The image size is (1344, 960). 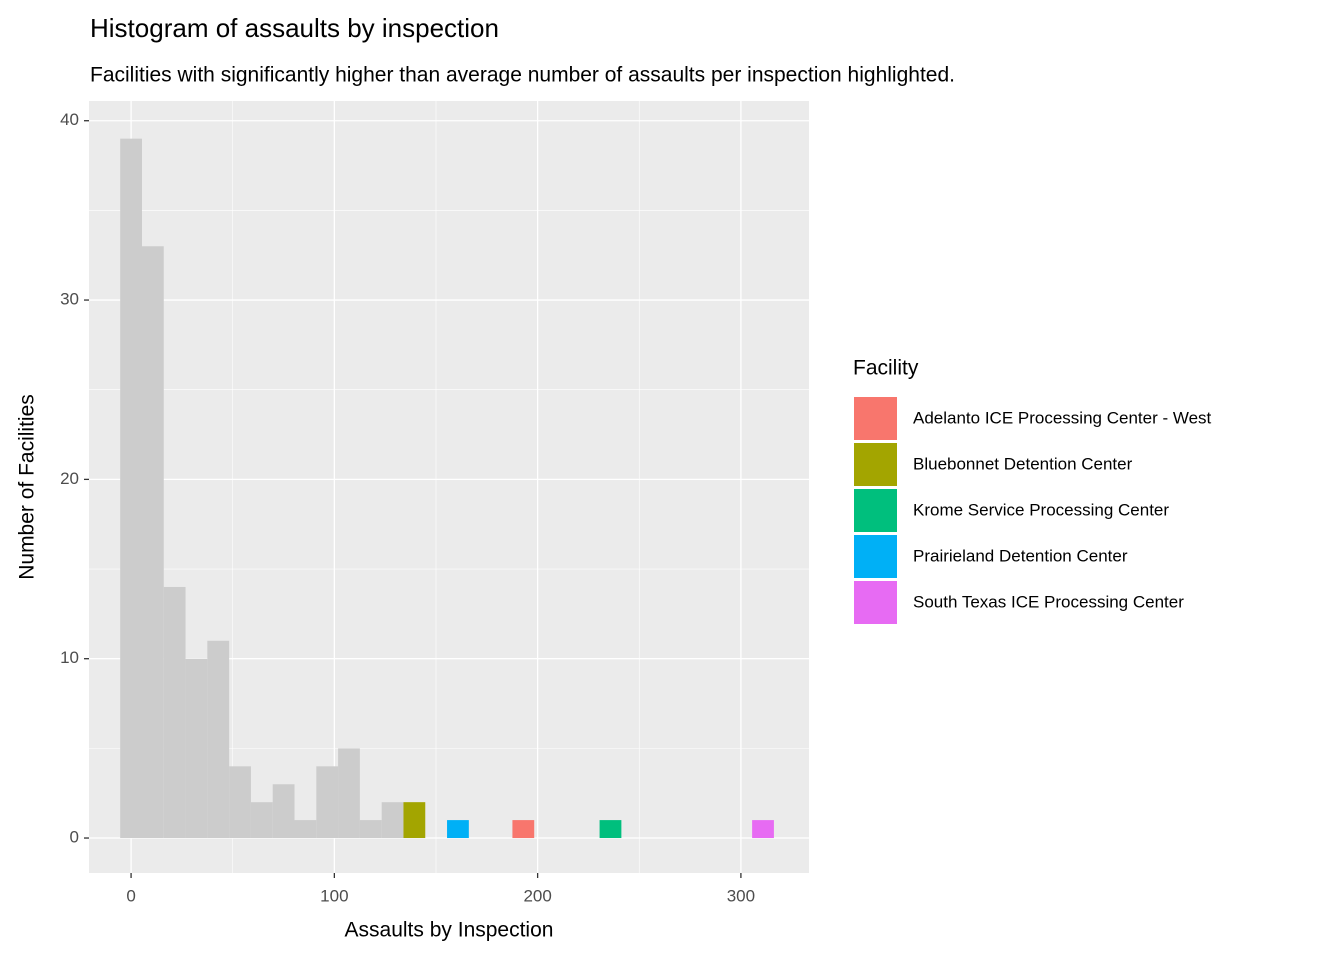 What do you see at coordinates (449, 930) in the screenshot?
I see `x-axis-title: Assaults by Inspection` at bounding box center [449, 930].